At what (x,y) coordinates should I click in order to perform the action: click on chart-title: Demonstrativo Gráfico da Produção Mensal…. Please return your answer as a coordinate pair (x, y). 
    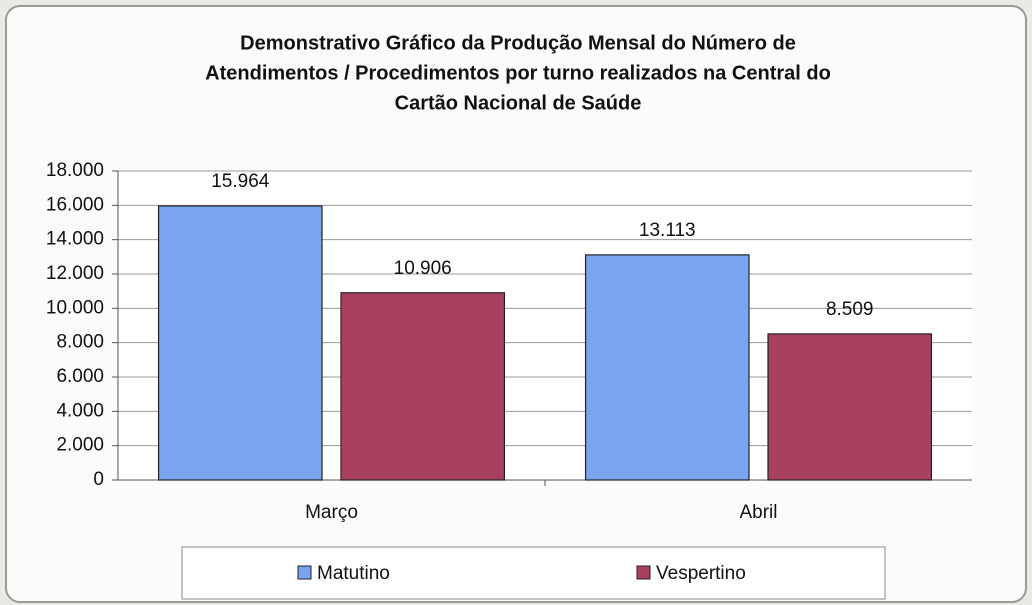
    Looking at the image, I should click on (518, 43).